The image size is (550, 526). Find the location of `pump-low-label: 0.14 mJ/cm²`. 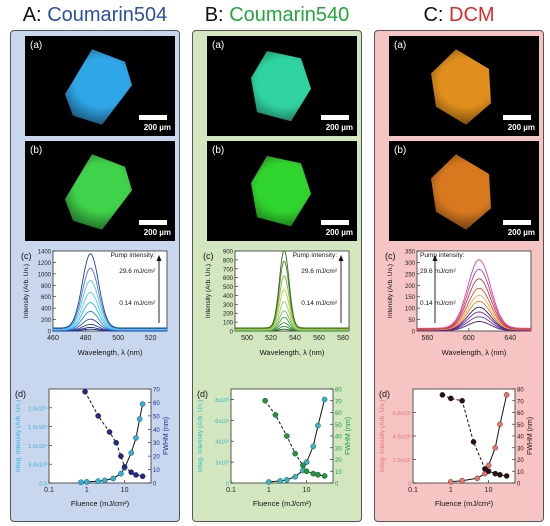

pump-low-label: 0.14 mJ/cm² is located at coordinates (137, 303).